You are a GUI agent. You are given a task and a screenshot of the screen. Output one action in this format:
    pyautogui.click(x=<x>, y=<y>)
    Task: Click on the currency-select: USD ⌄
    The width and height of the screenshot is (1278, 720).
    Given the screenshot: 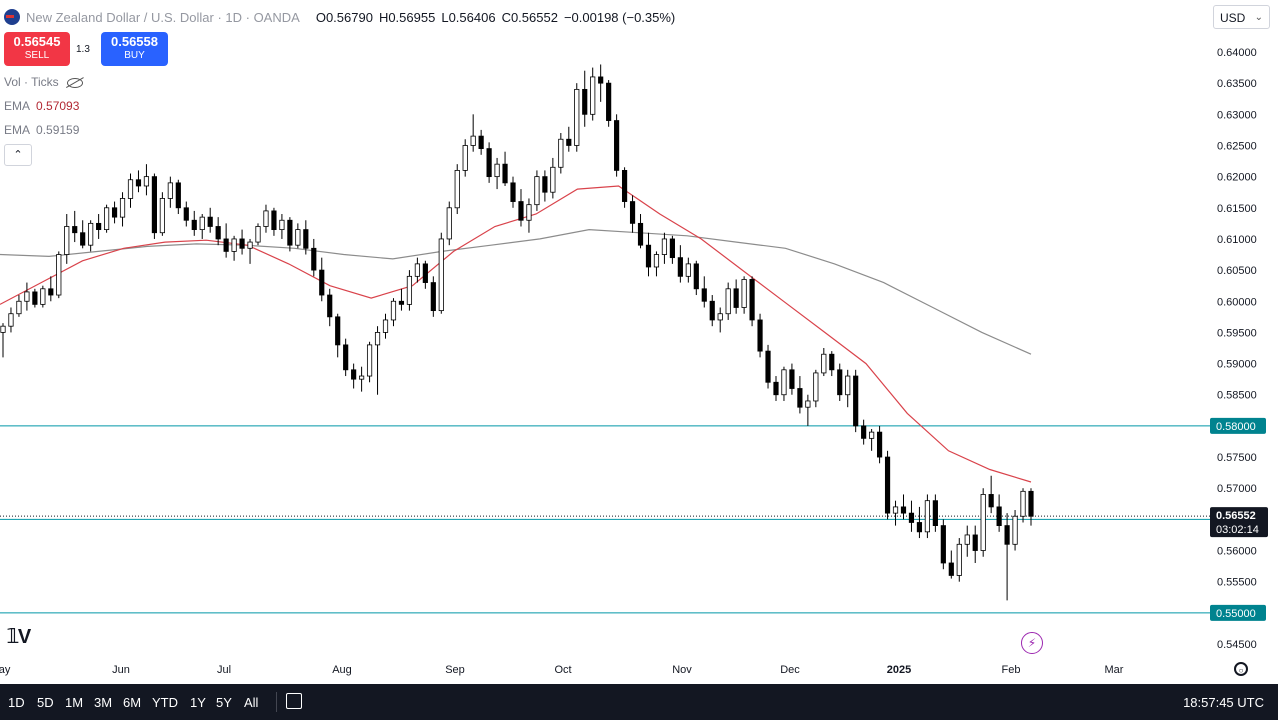 What is the action you would take?
    pyautogui.click(x=1241, y=17)
    